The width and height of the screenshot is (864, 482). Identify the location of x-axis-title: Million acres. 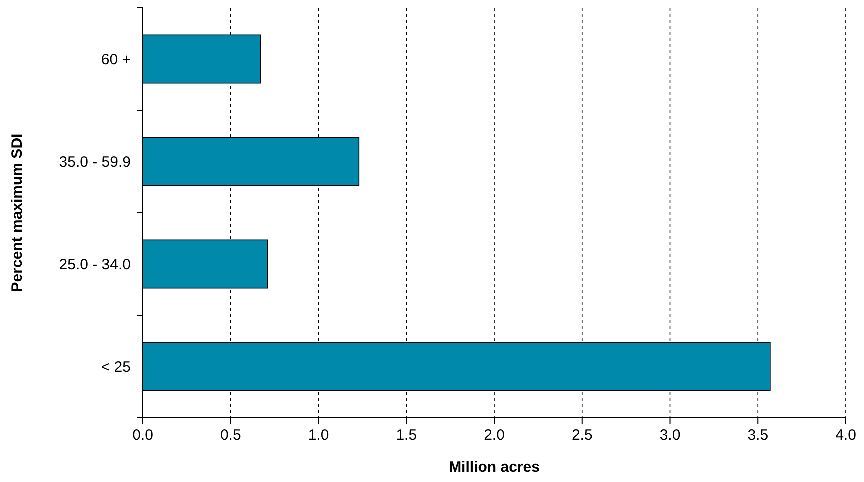
(494, 467).